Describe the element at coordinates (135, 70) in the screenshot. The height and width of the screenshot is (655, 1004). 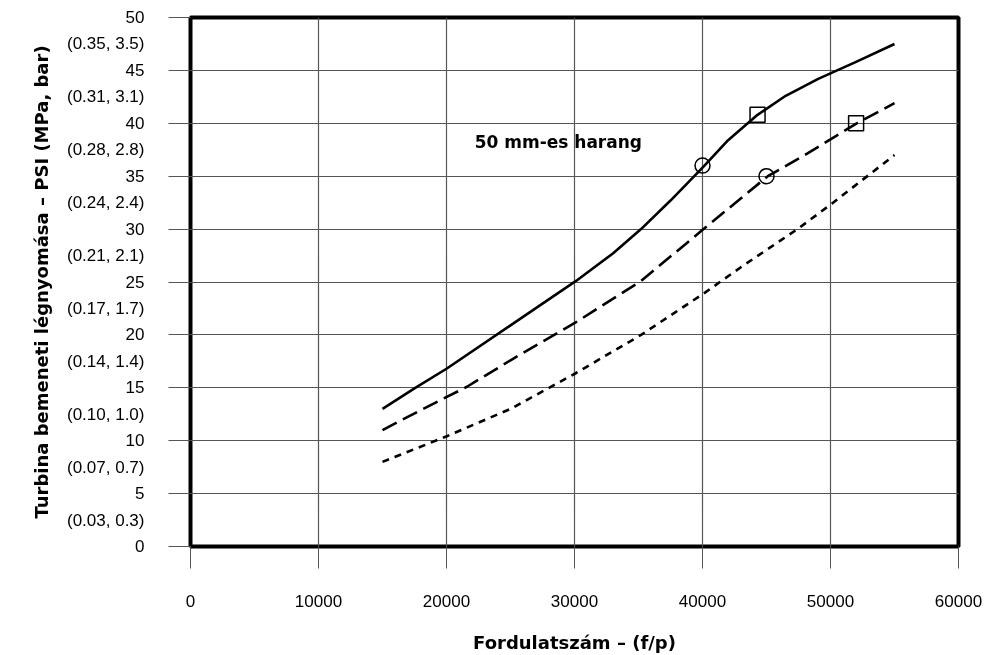
I see `y-tick-label: 45` at that location.